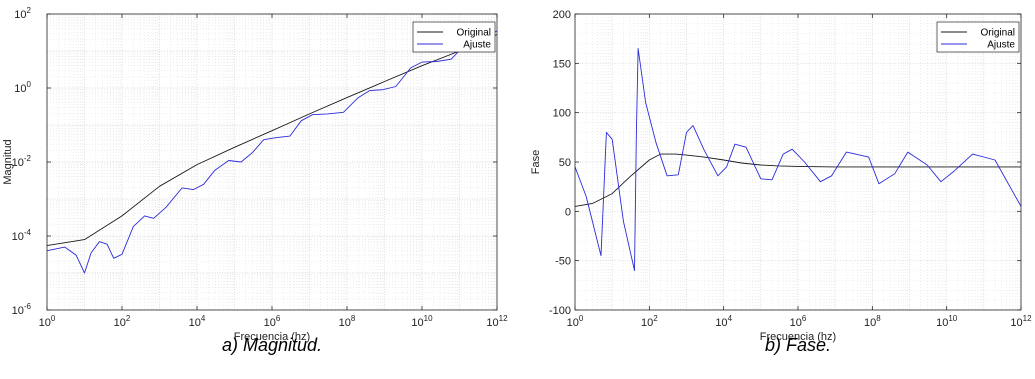 Image resolution: width=1035 pixels, height=379 pixels. I want to click on series-line-original, so click(797, 180).